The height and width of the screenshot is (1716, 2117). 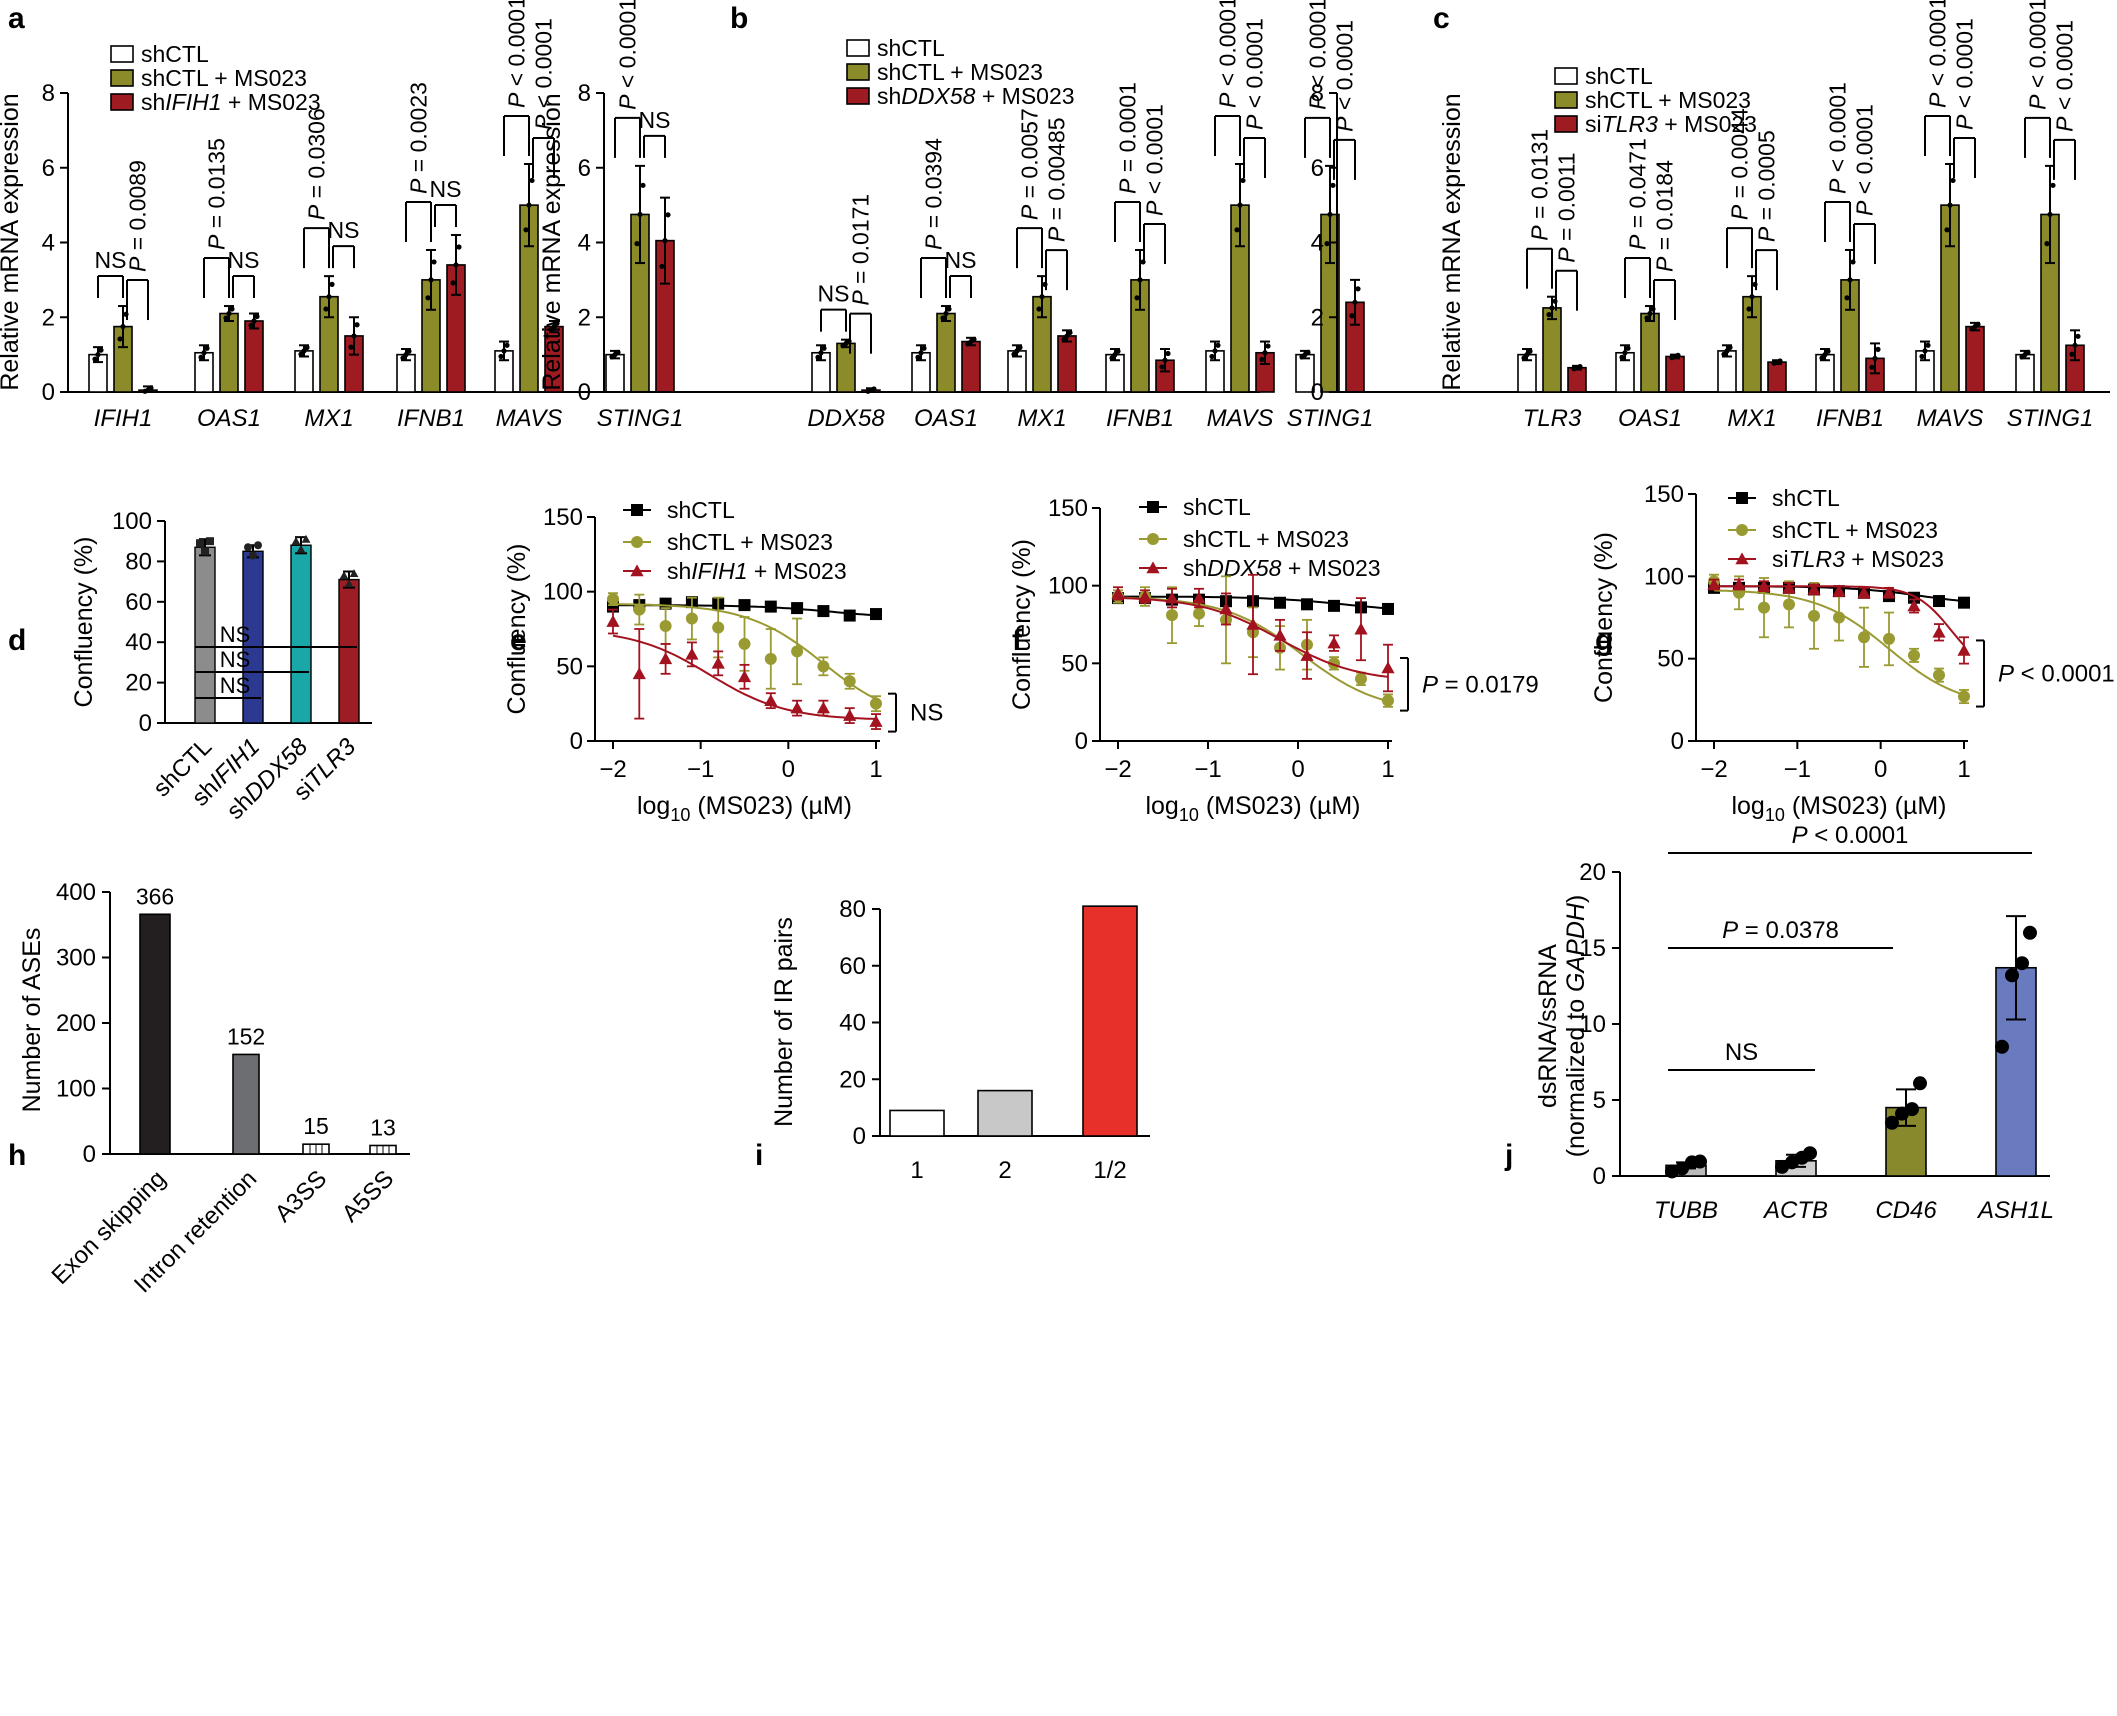 What do you see at coordinates (563, 517) in the screenshot?
I see `chart-e-ytick-label-3: 150` at bounding box center [563, 517].